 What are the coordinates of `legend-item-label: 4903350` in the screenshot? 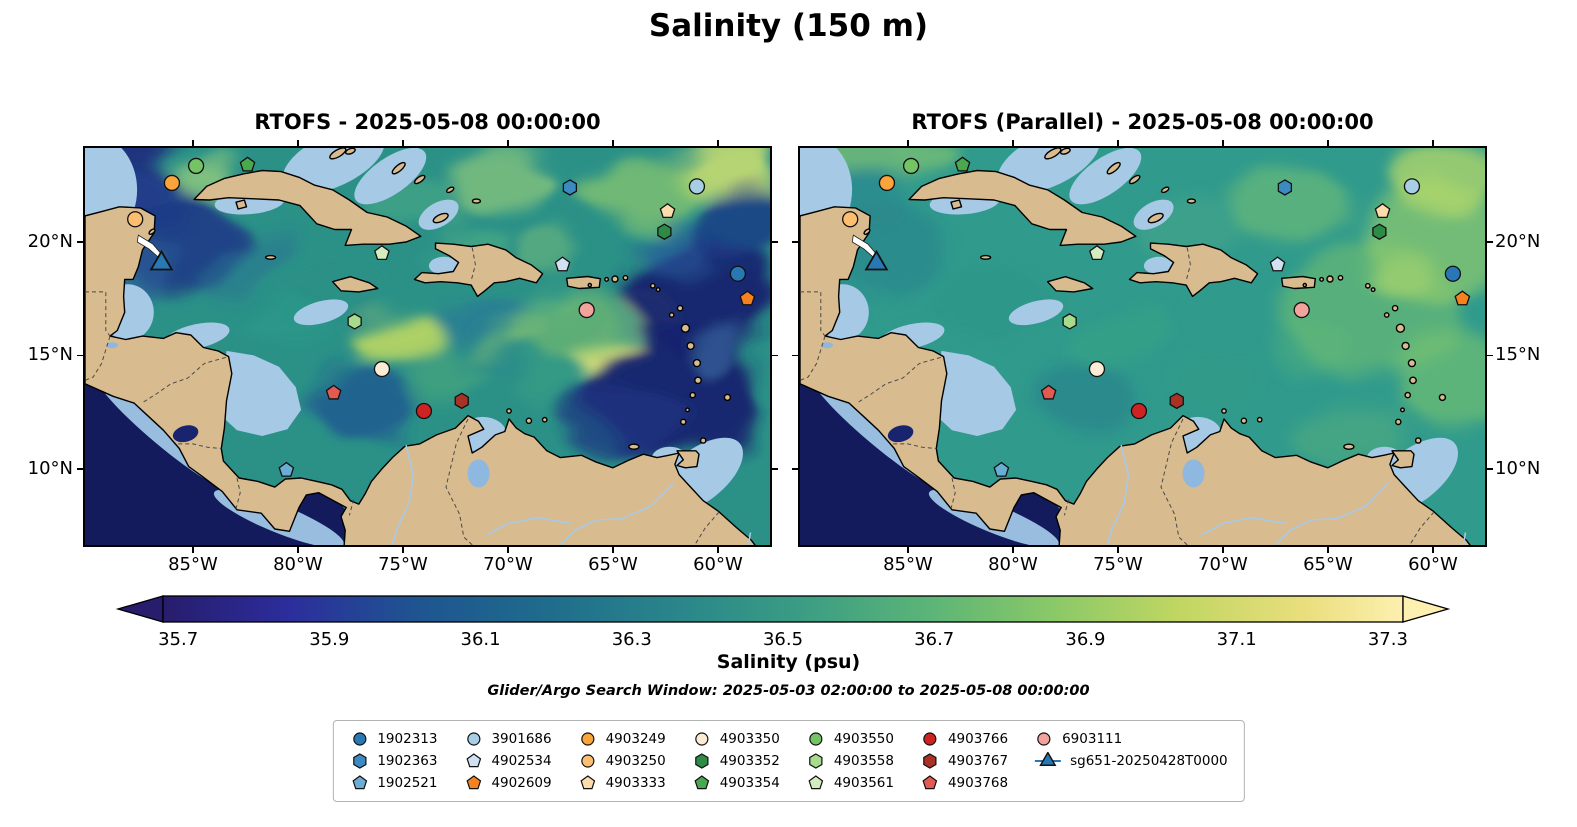 It's located at (749, 739).